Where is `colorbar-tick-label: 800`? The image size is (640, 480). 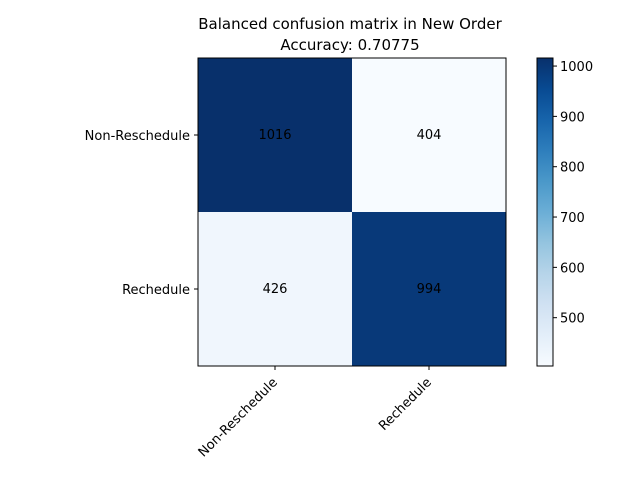 colorbar-tick-label: 800 is located at coordinates (572, 168).